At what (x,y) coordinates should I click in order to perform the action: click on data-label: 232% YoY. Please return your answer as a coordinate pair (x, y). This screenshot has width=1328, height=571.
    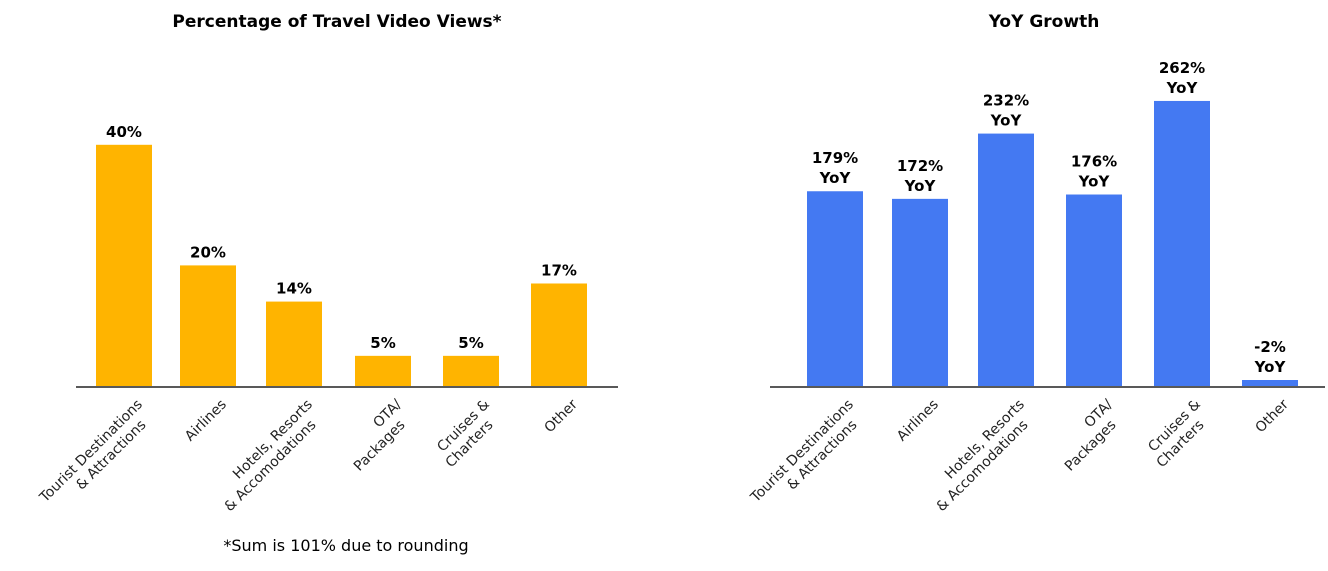
    Looking at the image, I should click on (1006, 111).